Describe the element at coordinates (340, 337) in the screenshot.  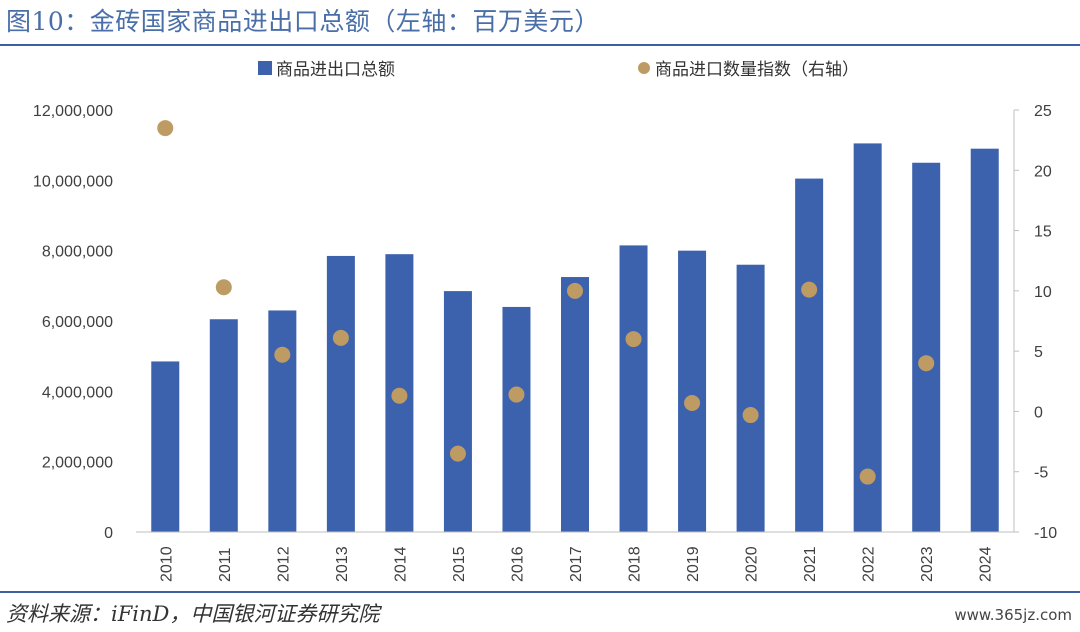
I see `dot-2013` at that location.